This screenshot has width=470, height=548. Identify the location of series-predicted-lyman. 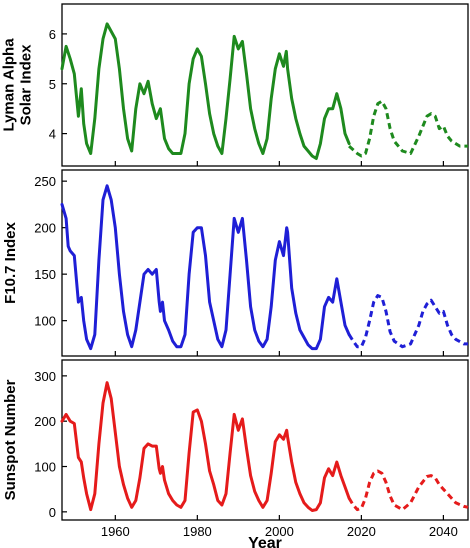
(408, 128).